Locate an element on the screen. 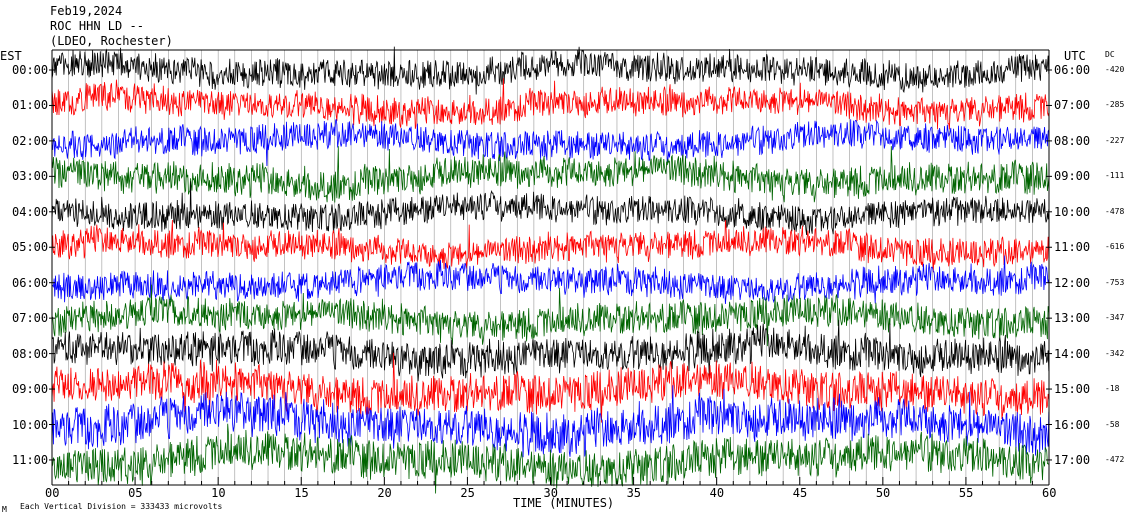  utc-label-0: 06:00 is located at coordinates (1072, 70).